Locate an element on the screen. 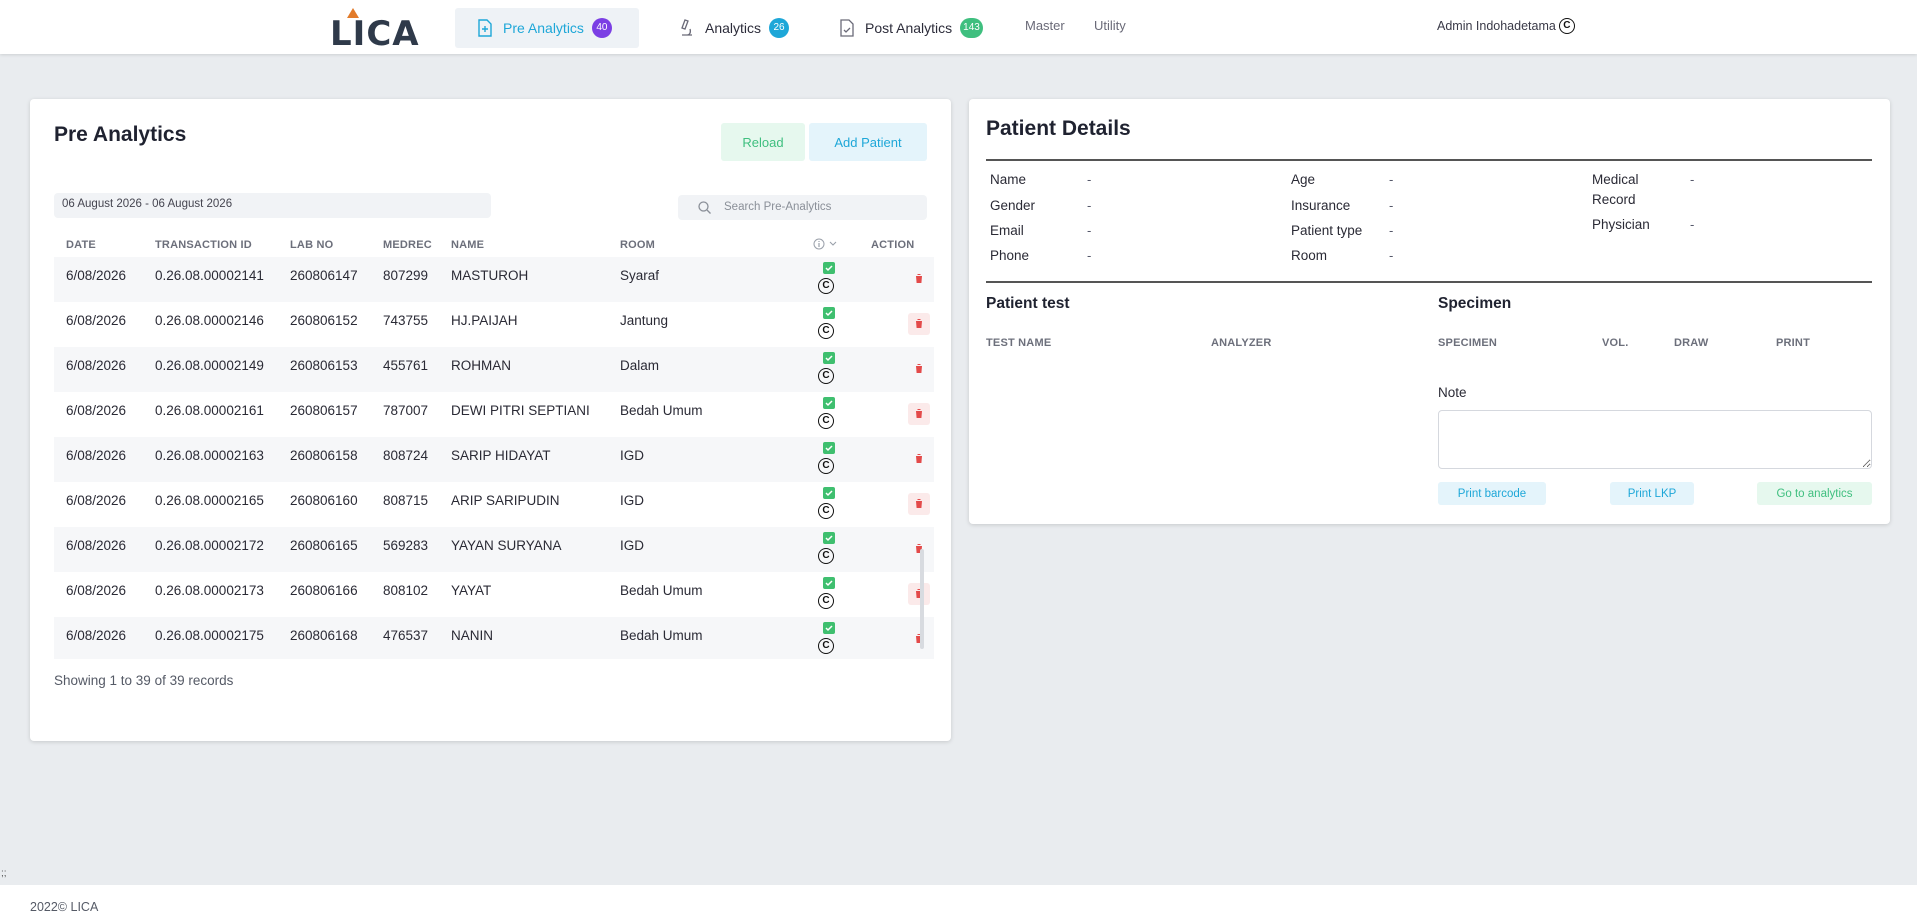 Image resolution: width=1917 pixels, height=924 pixels. col-room: ROOM is located at coordinates (638, 245).